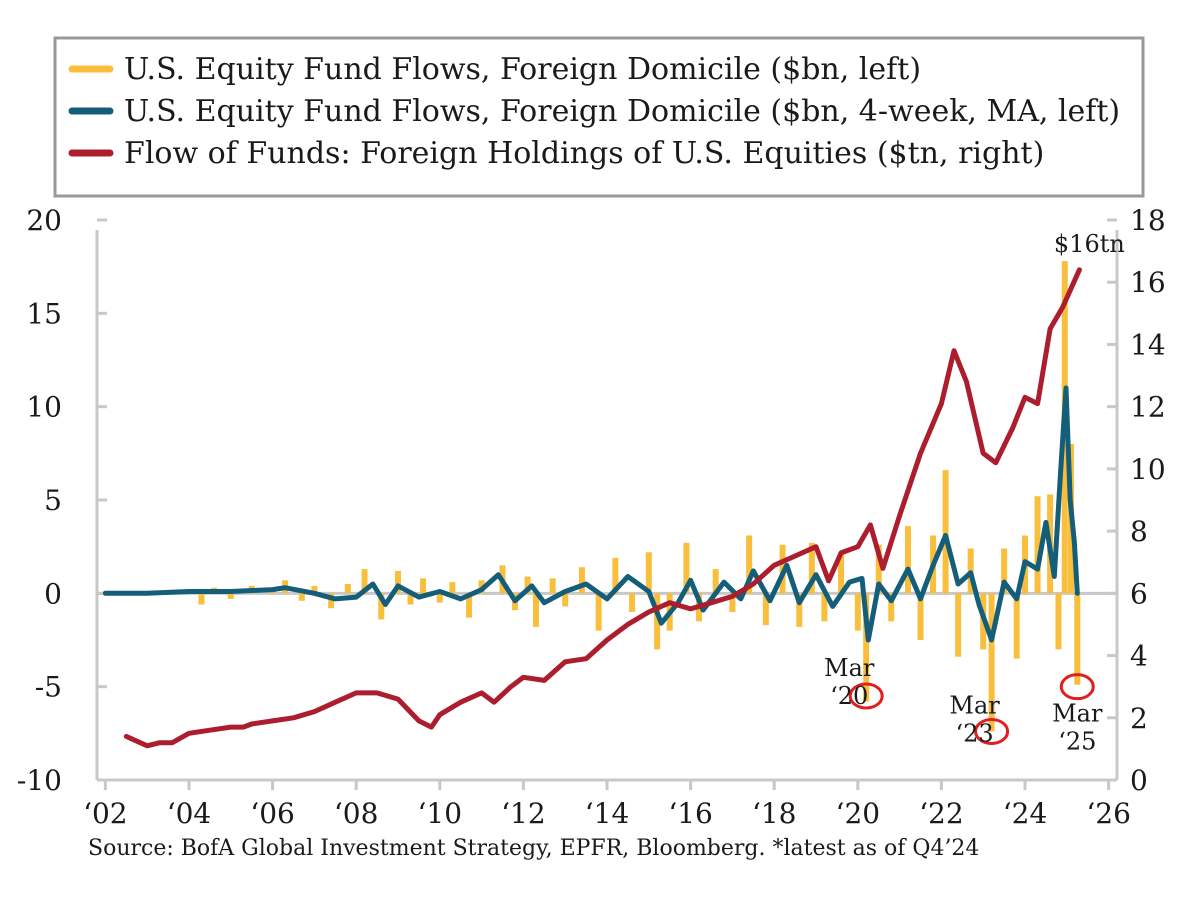 The image size is (1200, 902). I want to click on left-tick-label: -10, so click(39, 780).